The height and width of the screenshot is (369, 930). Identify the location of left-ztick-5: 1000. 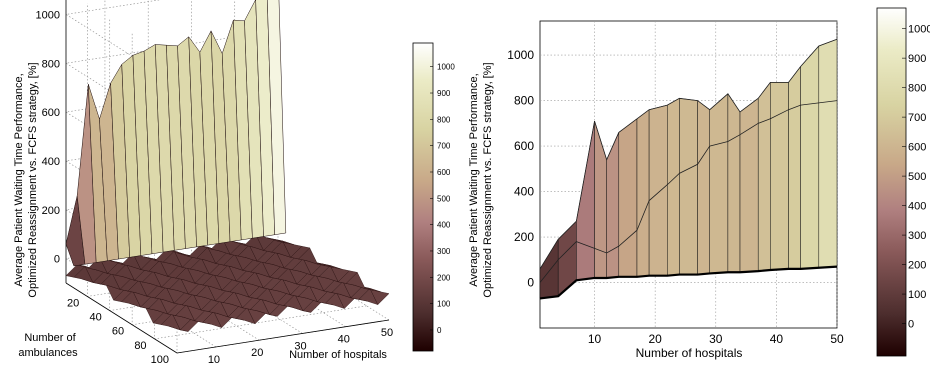
(48, 15).